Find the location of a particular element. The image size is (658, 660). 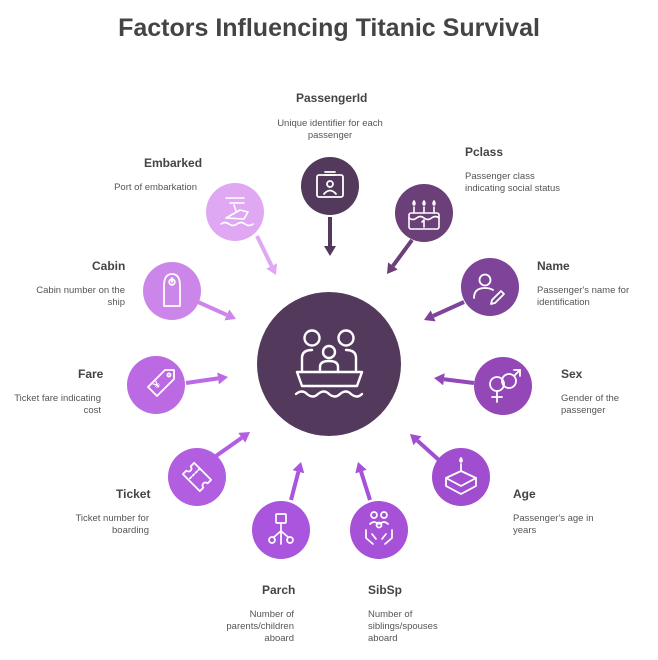

arrow-passengerid-head is located at coordinates (330, 251).